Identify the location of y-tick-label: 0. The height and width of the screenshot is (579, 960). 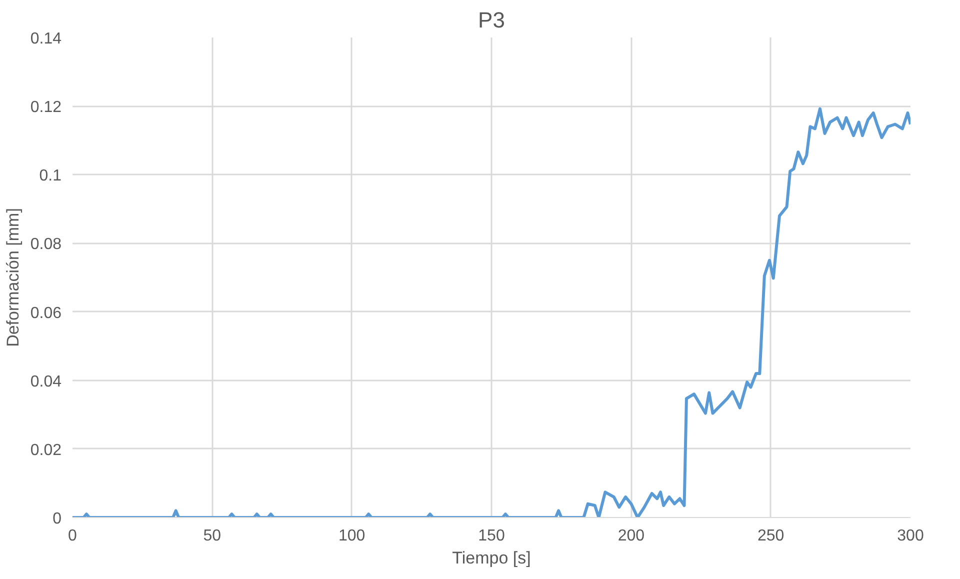
(57, 519).